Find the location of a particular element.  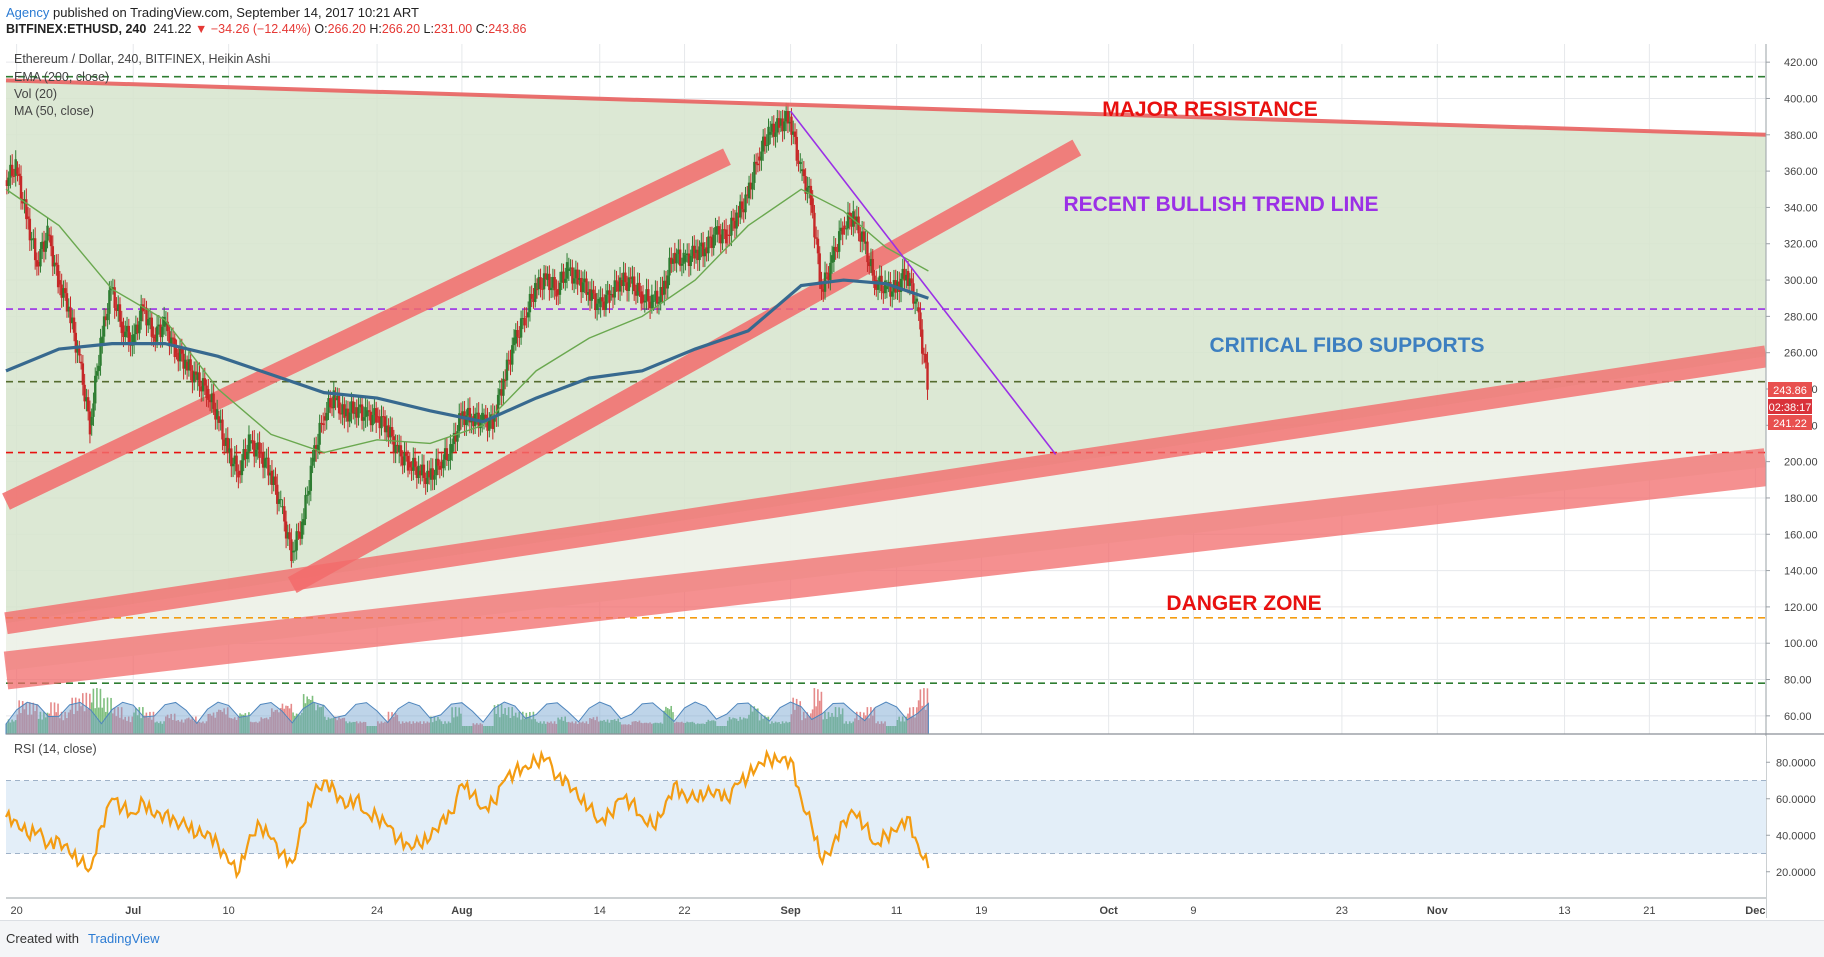

down-trendline is located at coordinates (923, 282).